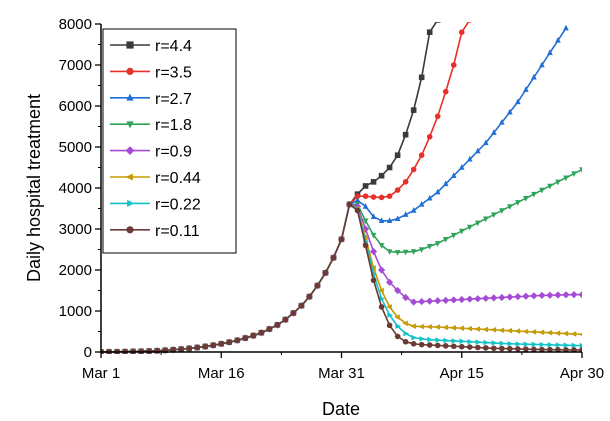  Describe the element at coordinates (178, 178) in the screenshot. I see `legend-label: r=0.44` at that location.